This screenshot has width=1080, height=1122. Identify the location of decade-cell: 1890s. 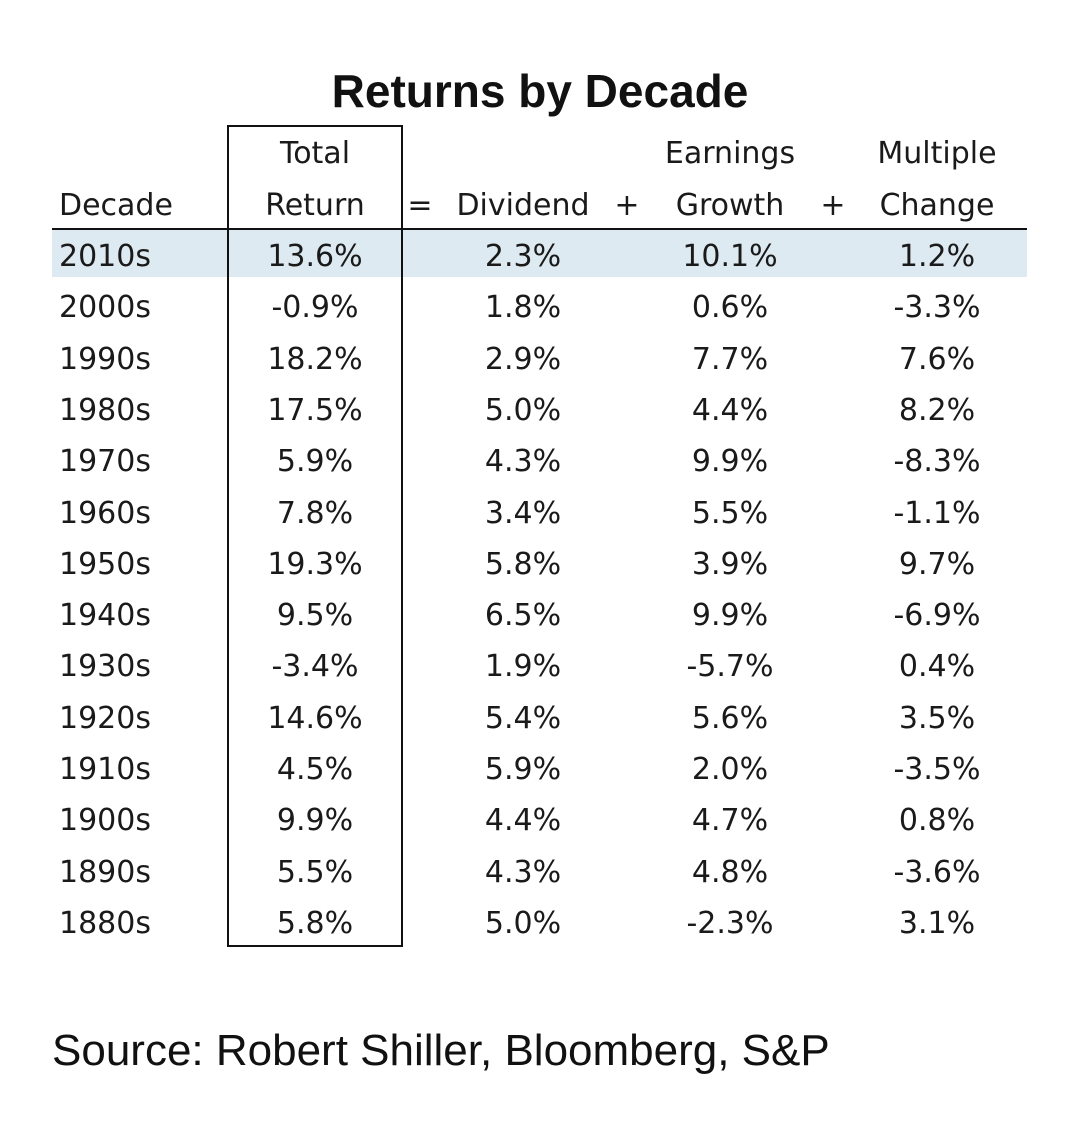
(105, 872).